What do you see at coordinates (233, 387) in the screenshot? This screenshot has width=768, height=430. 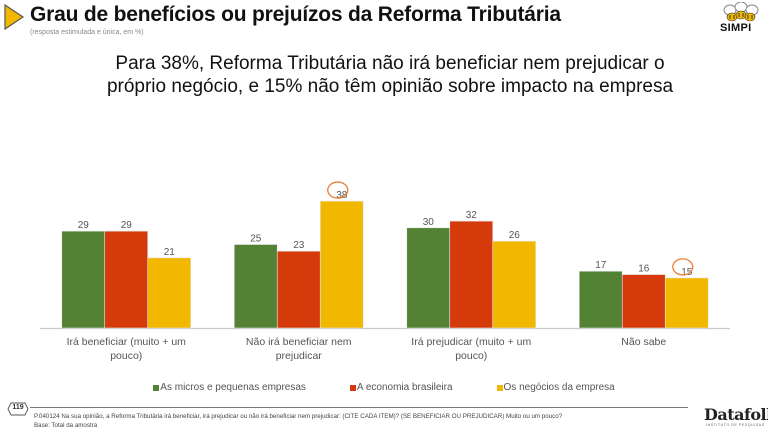 I see `legend-label: As micros e pequenas empresas` at bounding box center [233, 387].